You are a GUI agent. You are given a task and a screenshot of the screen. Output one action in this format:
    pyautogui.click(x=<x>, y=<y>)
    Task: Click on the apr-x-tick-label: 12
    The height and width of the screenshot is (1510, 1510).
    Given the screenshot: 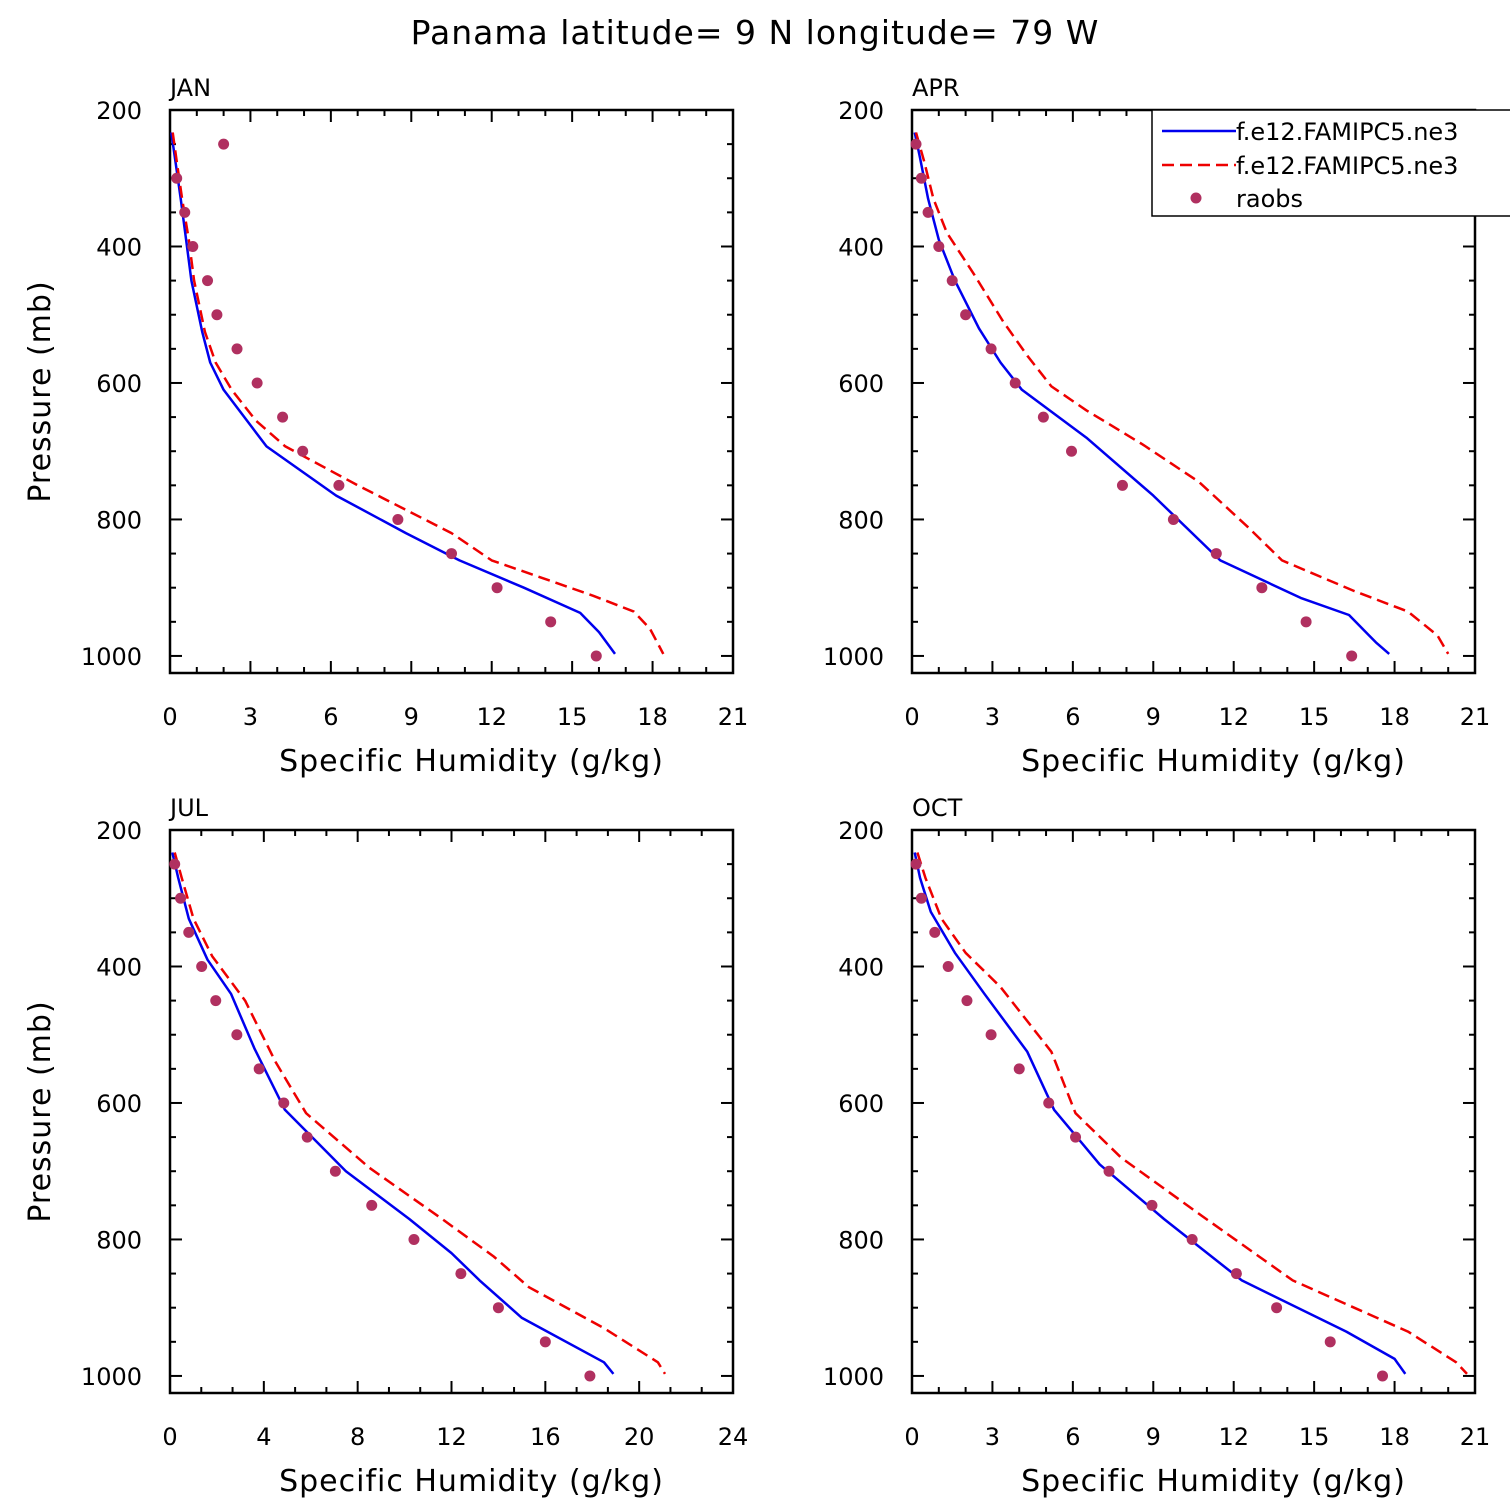 What is the action you would take?
    pyautogui.click(x=1233, y=717)
    